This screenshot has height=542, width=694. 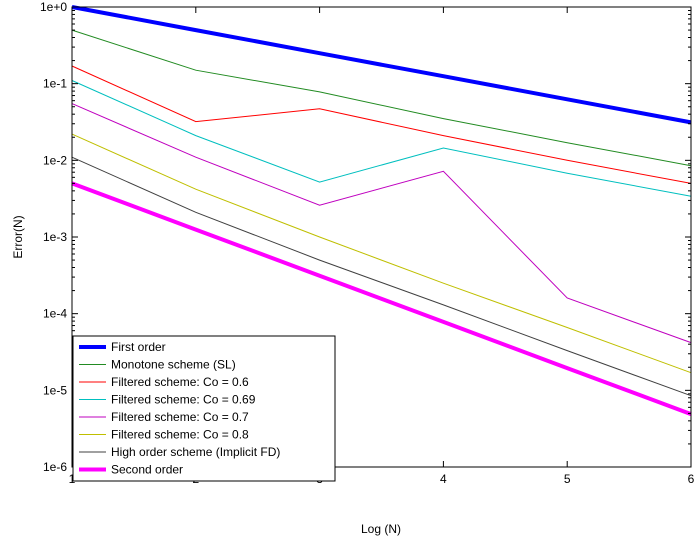 I want to click on legend-entry: Second order, so click(x=147, y=470).